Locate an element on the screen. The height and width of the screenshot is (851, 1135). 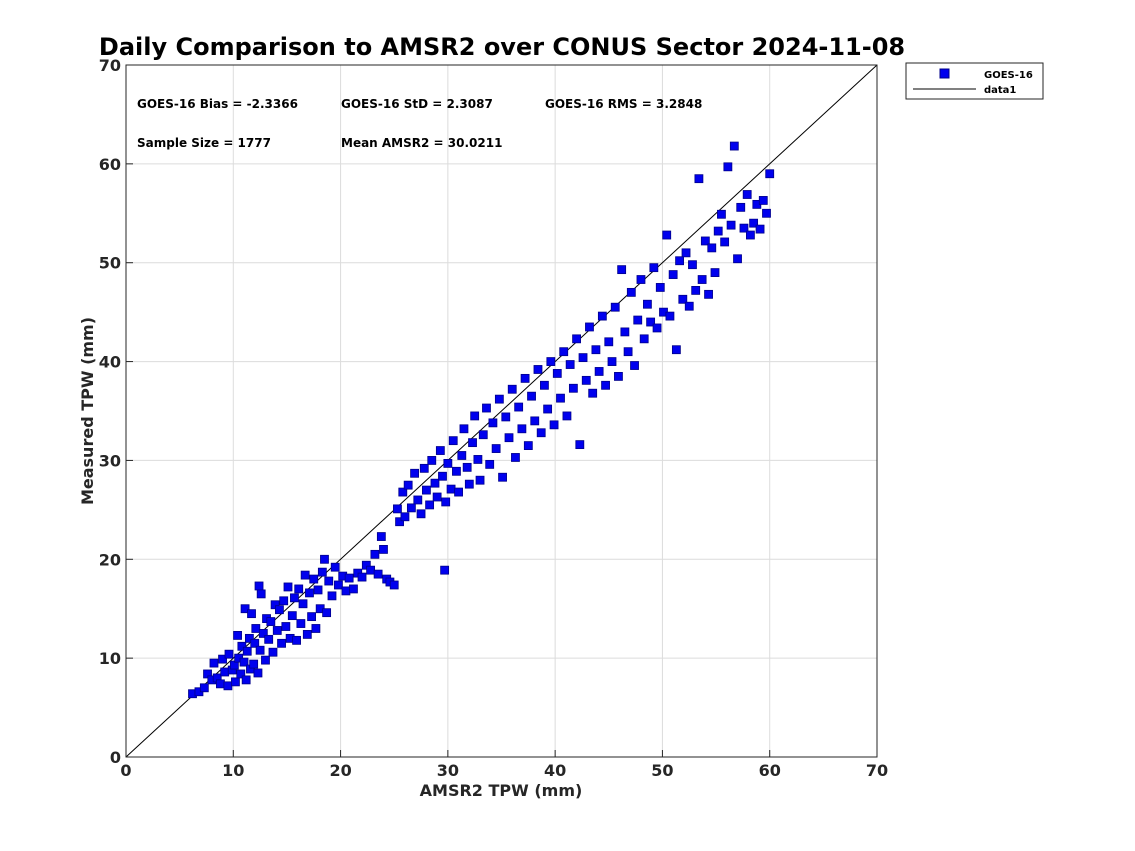
x-tick-label: 10 is located at coordinates (233, 770).